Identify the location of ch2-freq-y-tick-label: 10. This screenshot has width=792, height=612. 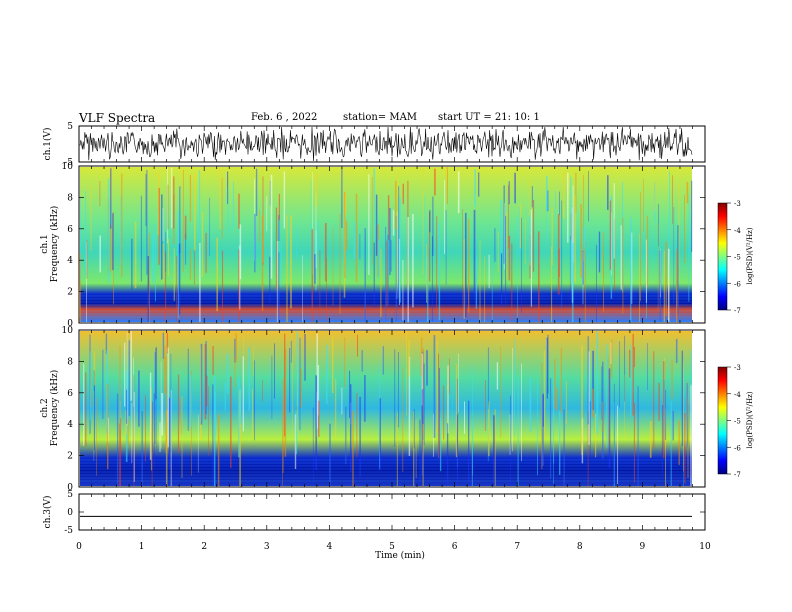
(68, 331).